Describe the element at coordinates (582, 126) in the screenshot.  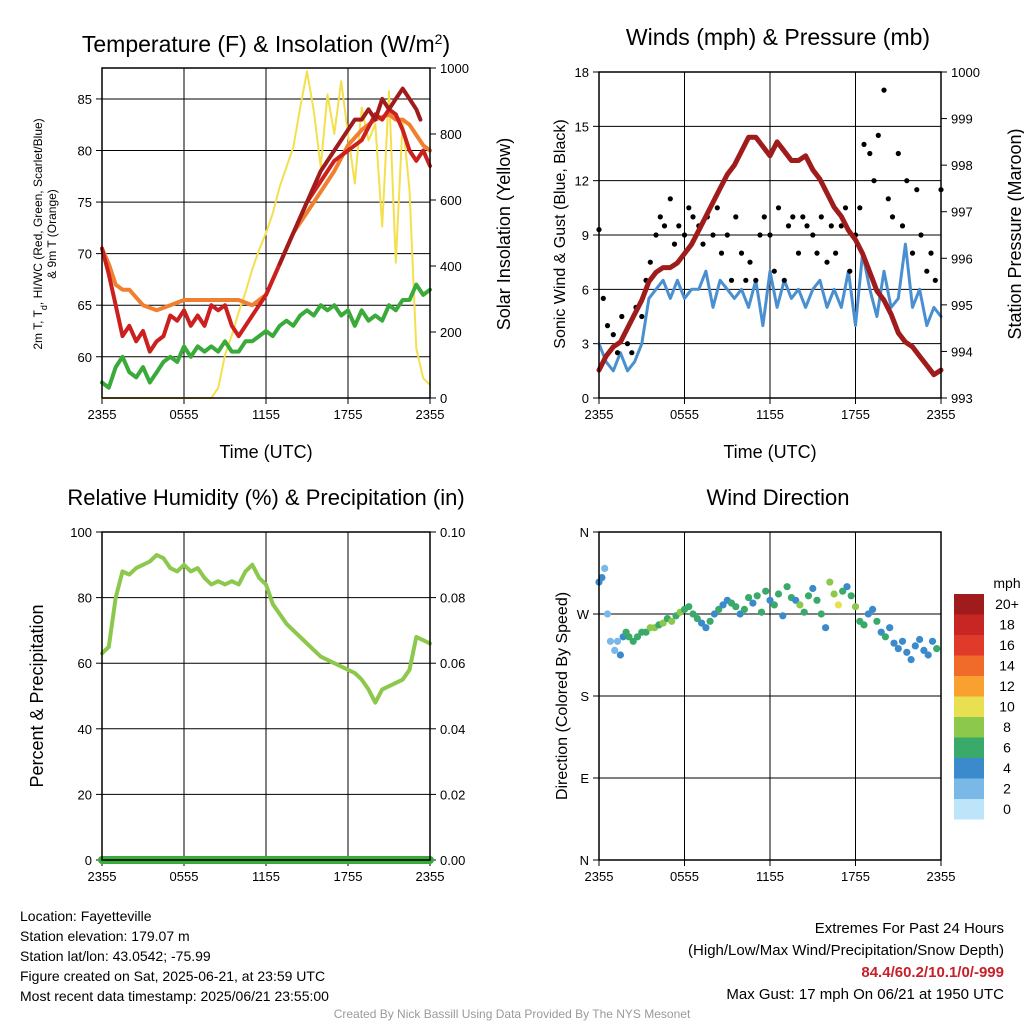
I see `y-tick-label: 15` at that location.